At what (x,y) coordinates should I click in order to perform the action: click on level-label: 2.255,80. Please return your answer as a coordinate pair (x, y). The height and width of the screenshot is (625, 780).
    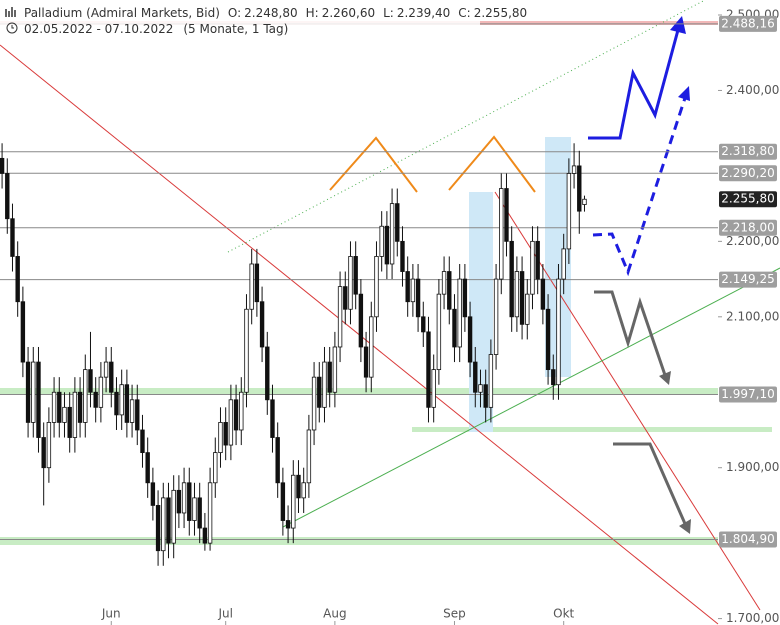
    Looking at the image, I should click on (747, 199).